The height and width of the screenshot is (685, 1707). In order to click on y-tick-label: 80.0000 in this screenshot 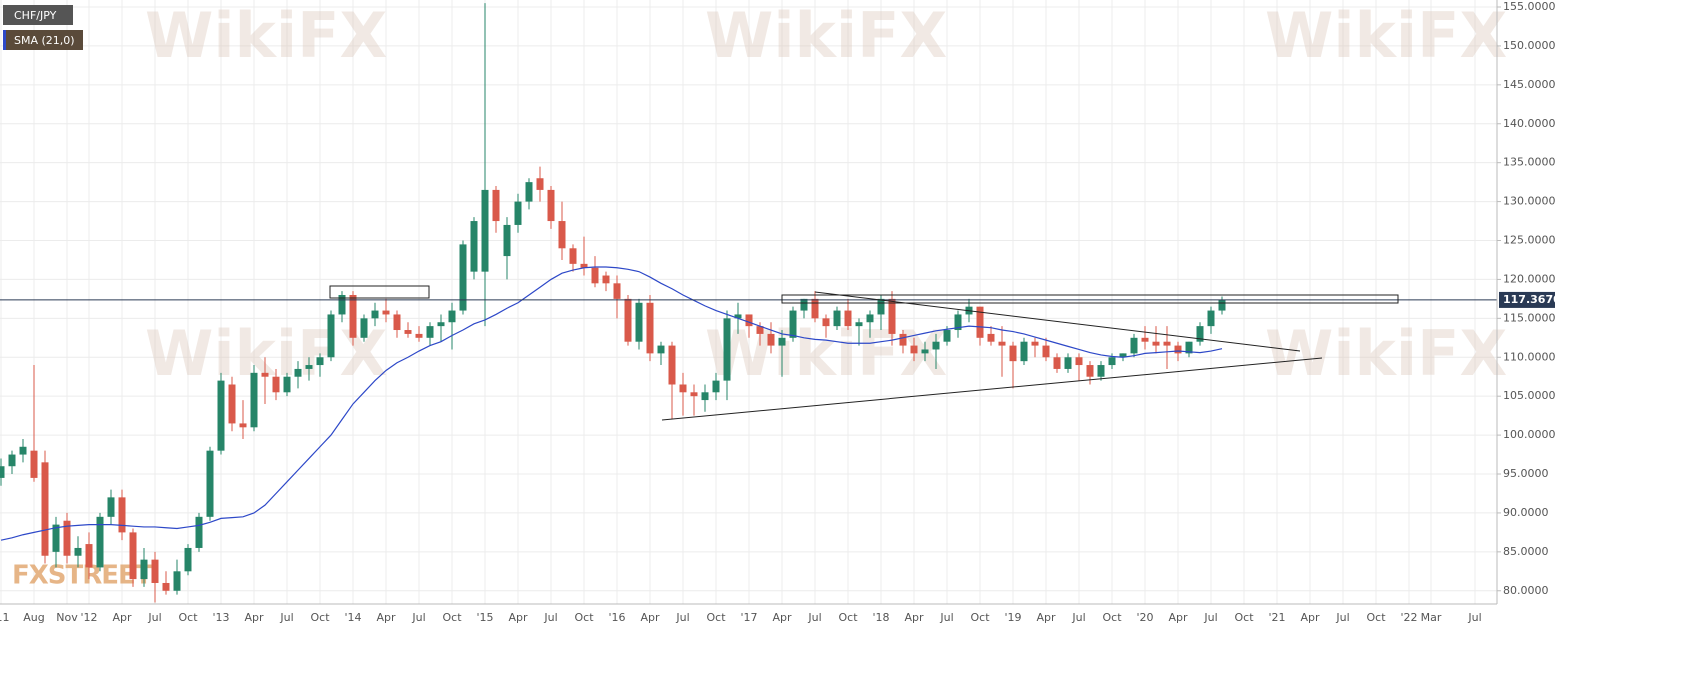, I will do `click(1526, 590)`.